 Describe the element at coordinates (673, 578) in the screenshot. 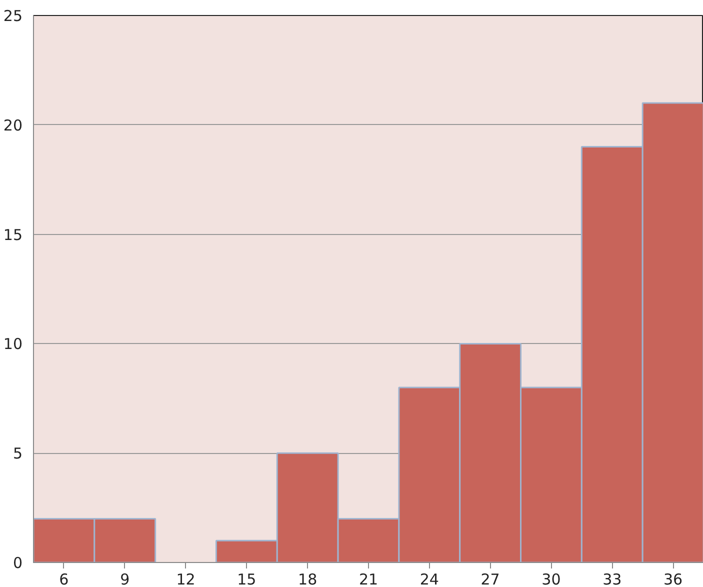

I see `x-tick-label: 36` at that location.